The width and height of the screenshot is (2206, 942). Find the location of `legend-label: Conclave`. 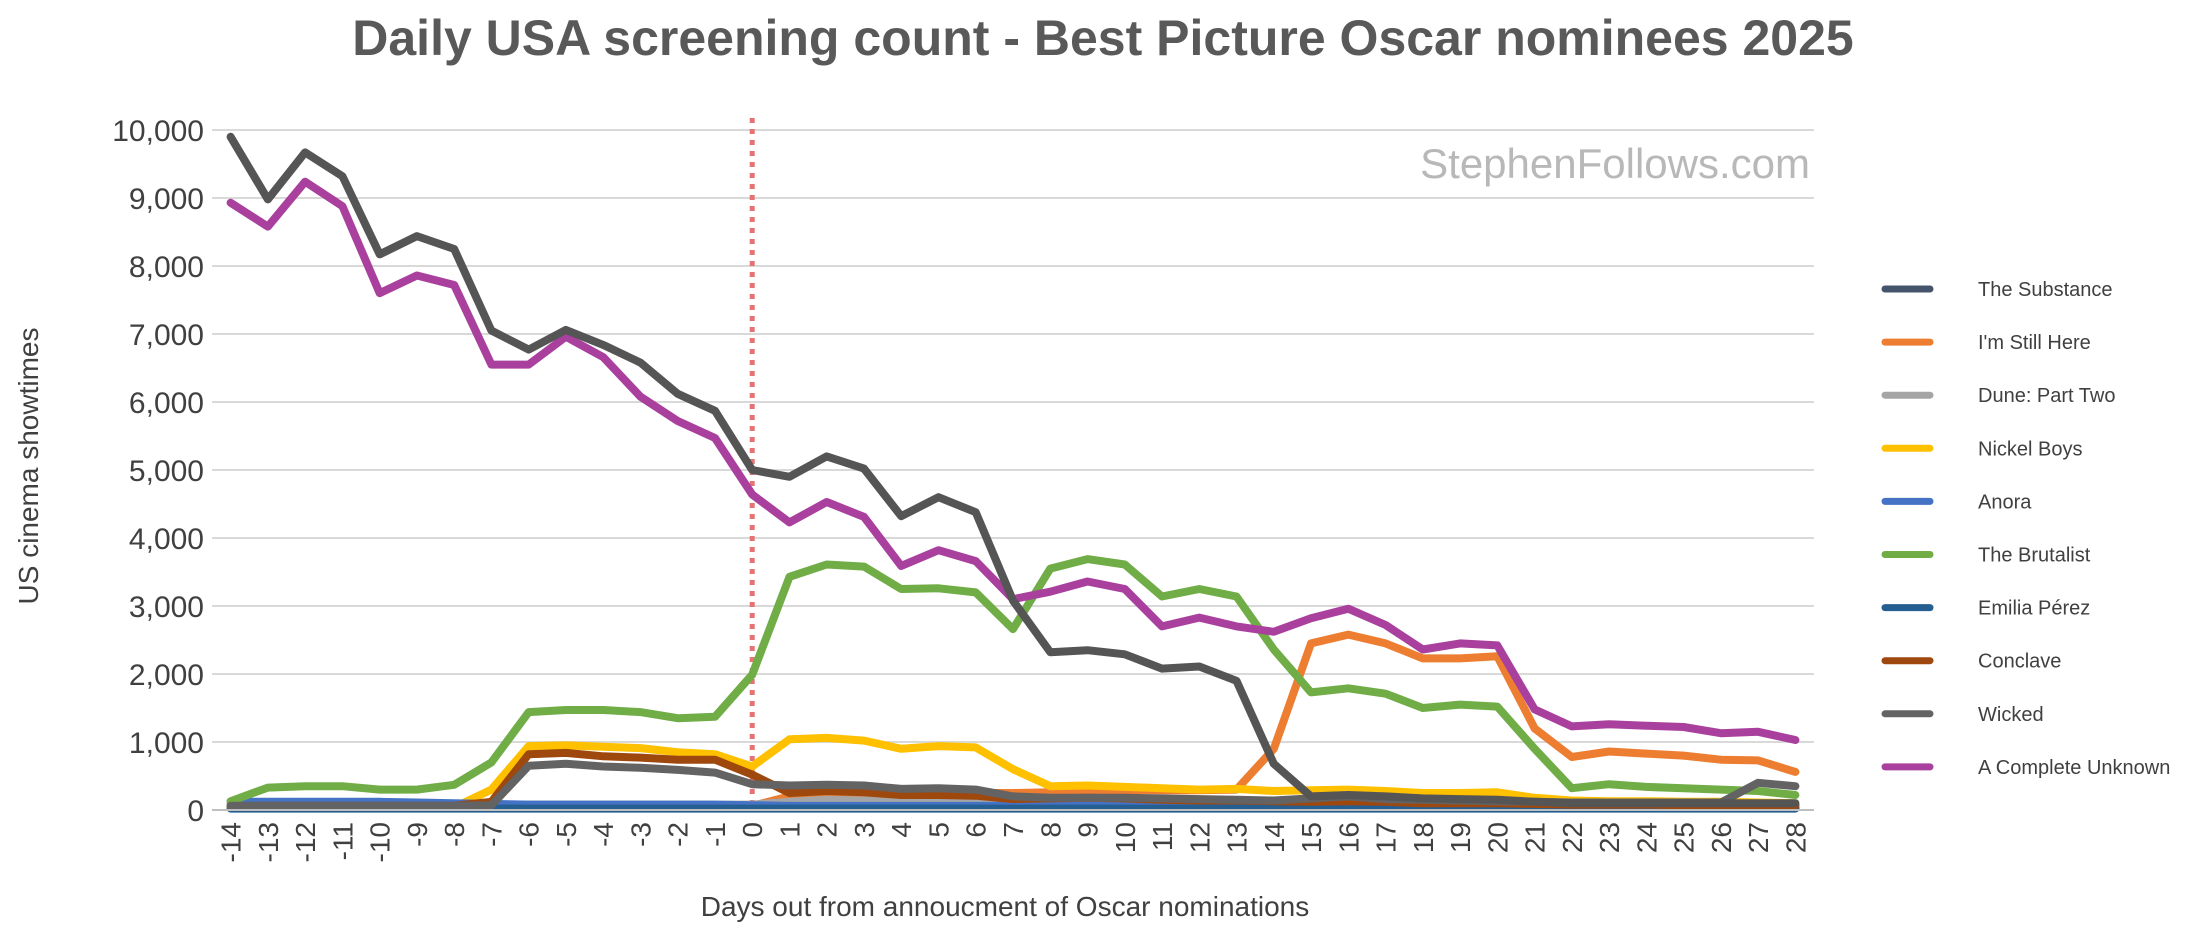

legend-label: Conclave is located at coordinates (2019, 662).